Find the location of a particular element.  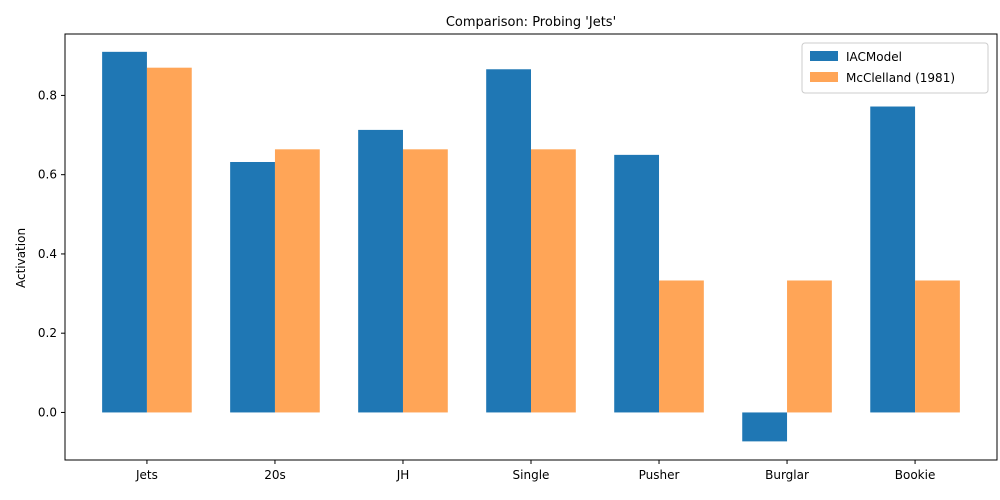

y-tick-label: 0.2 is located at coordinates (47, 333).